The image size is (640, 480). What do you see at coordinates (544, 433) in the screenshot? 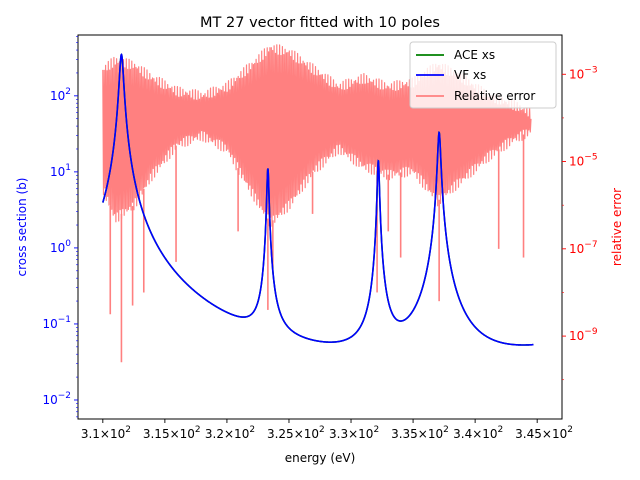
I see `x-tick-label: 3.45×102` at bounding box center [544, 433].